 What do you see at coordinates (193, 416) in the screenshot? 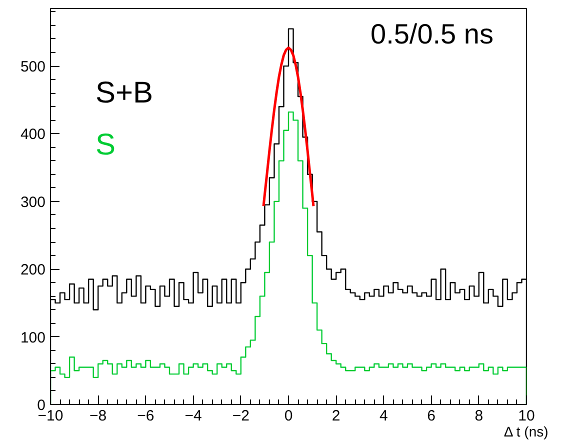
I see `x-tick-label: −4` at bounding box center [193, 416].